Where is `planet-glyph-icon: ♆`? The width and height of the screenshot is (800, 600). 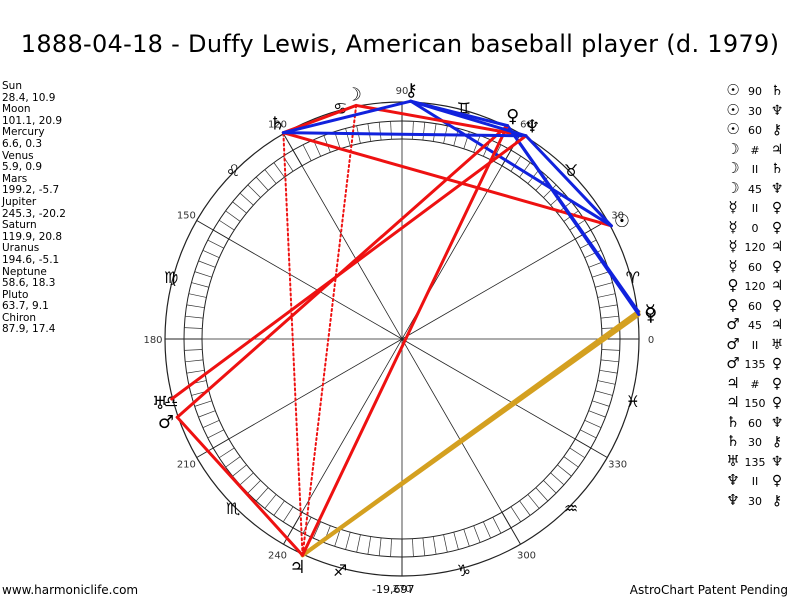
planet-glyph-icon: ♆ is located at coordinates (532, 127).